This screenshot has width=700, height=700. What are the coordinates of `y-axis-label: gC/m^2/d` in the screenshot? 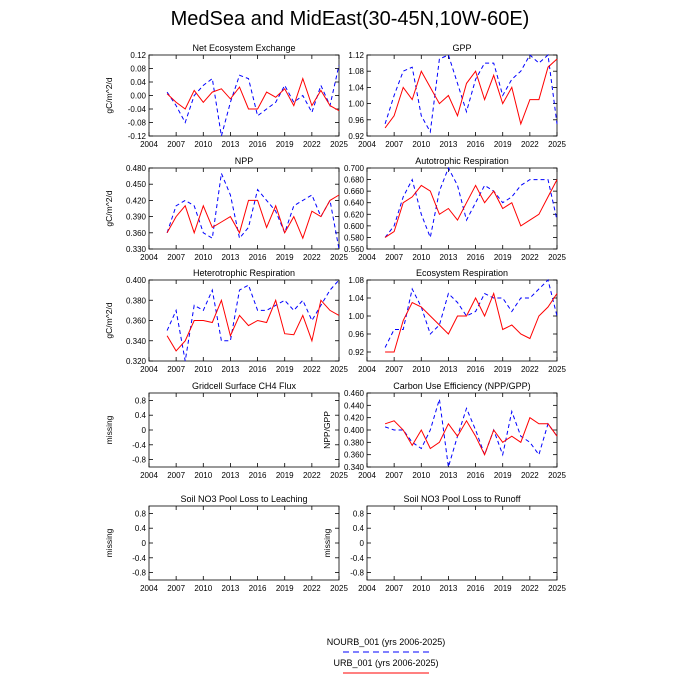 It's located at (109, 95).